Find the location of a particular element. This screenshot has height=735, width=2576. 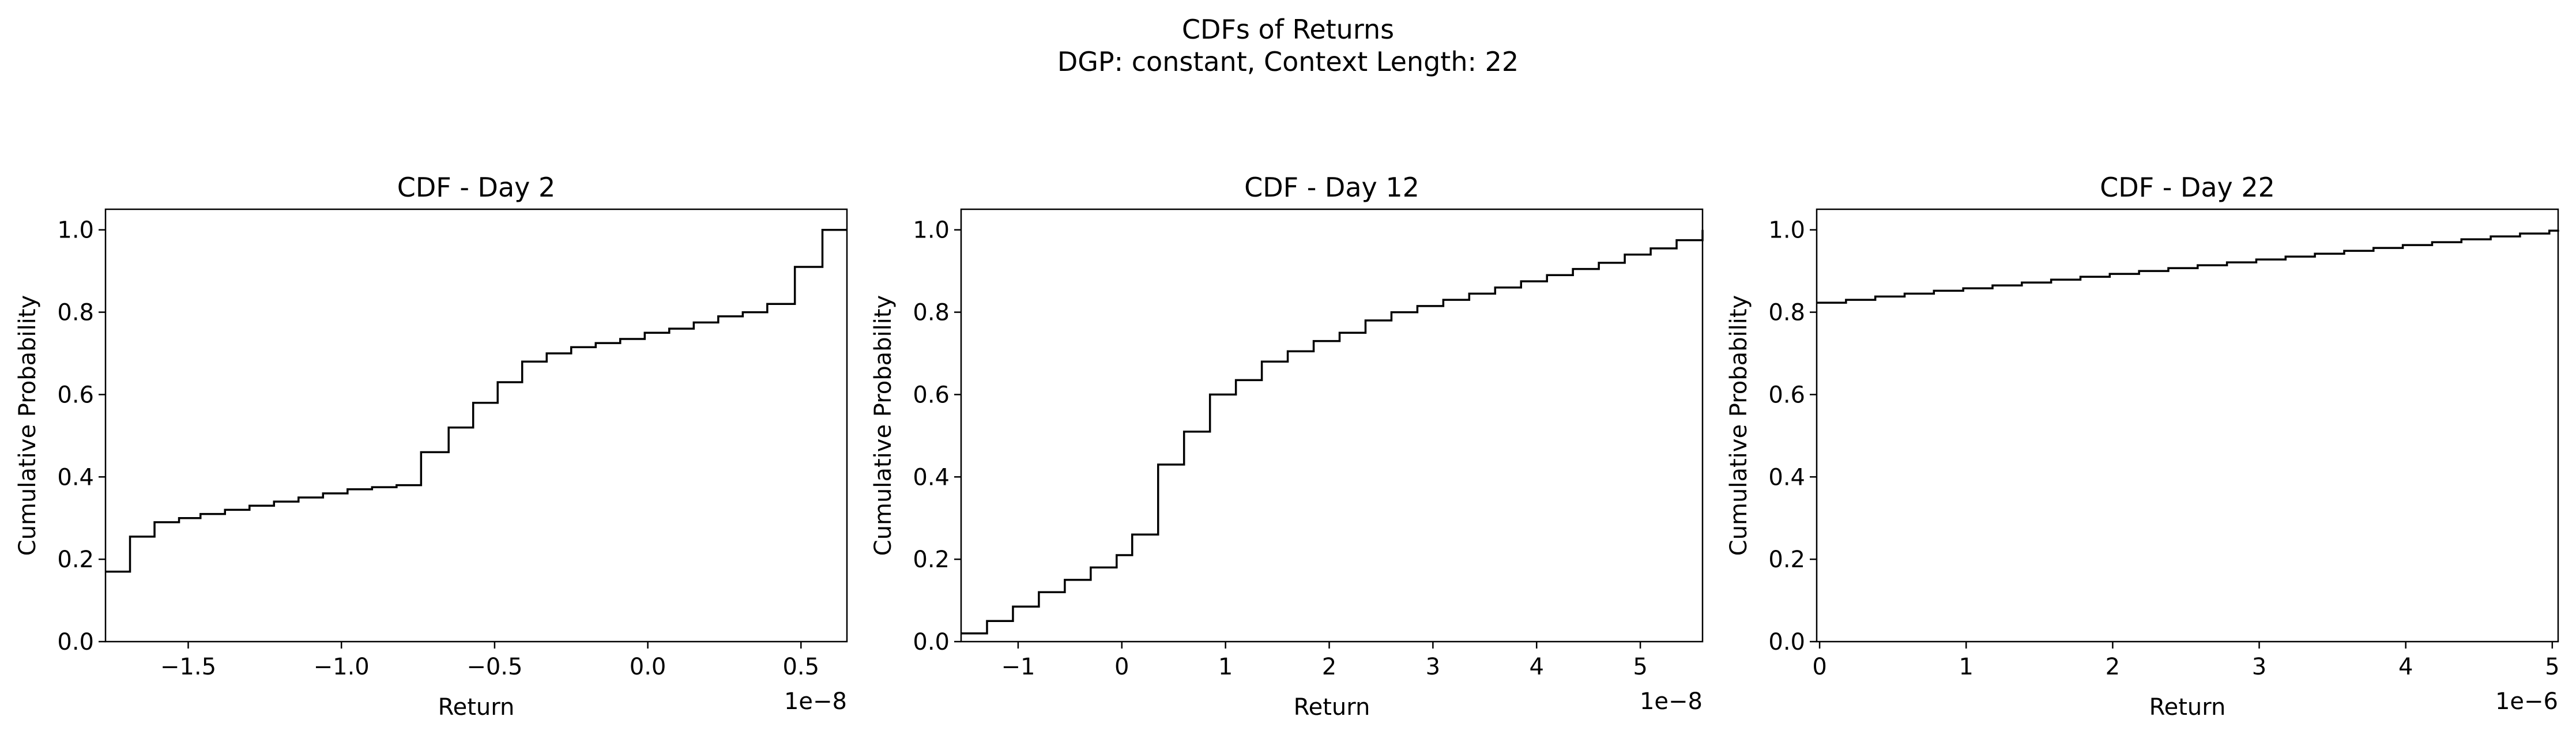

panel-title: CDF - Day 2 is located at coordinates (476, 187).